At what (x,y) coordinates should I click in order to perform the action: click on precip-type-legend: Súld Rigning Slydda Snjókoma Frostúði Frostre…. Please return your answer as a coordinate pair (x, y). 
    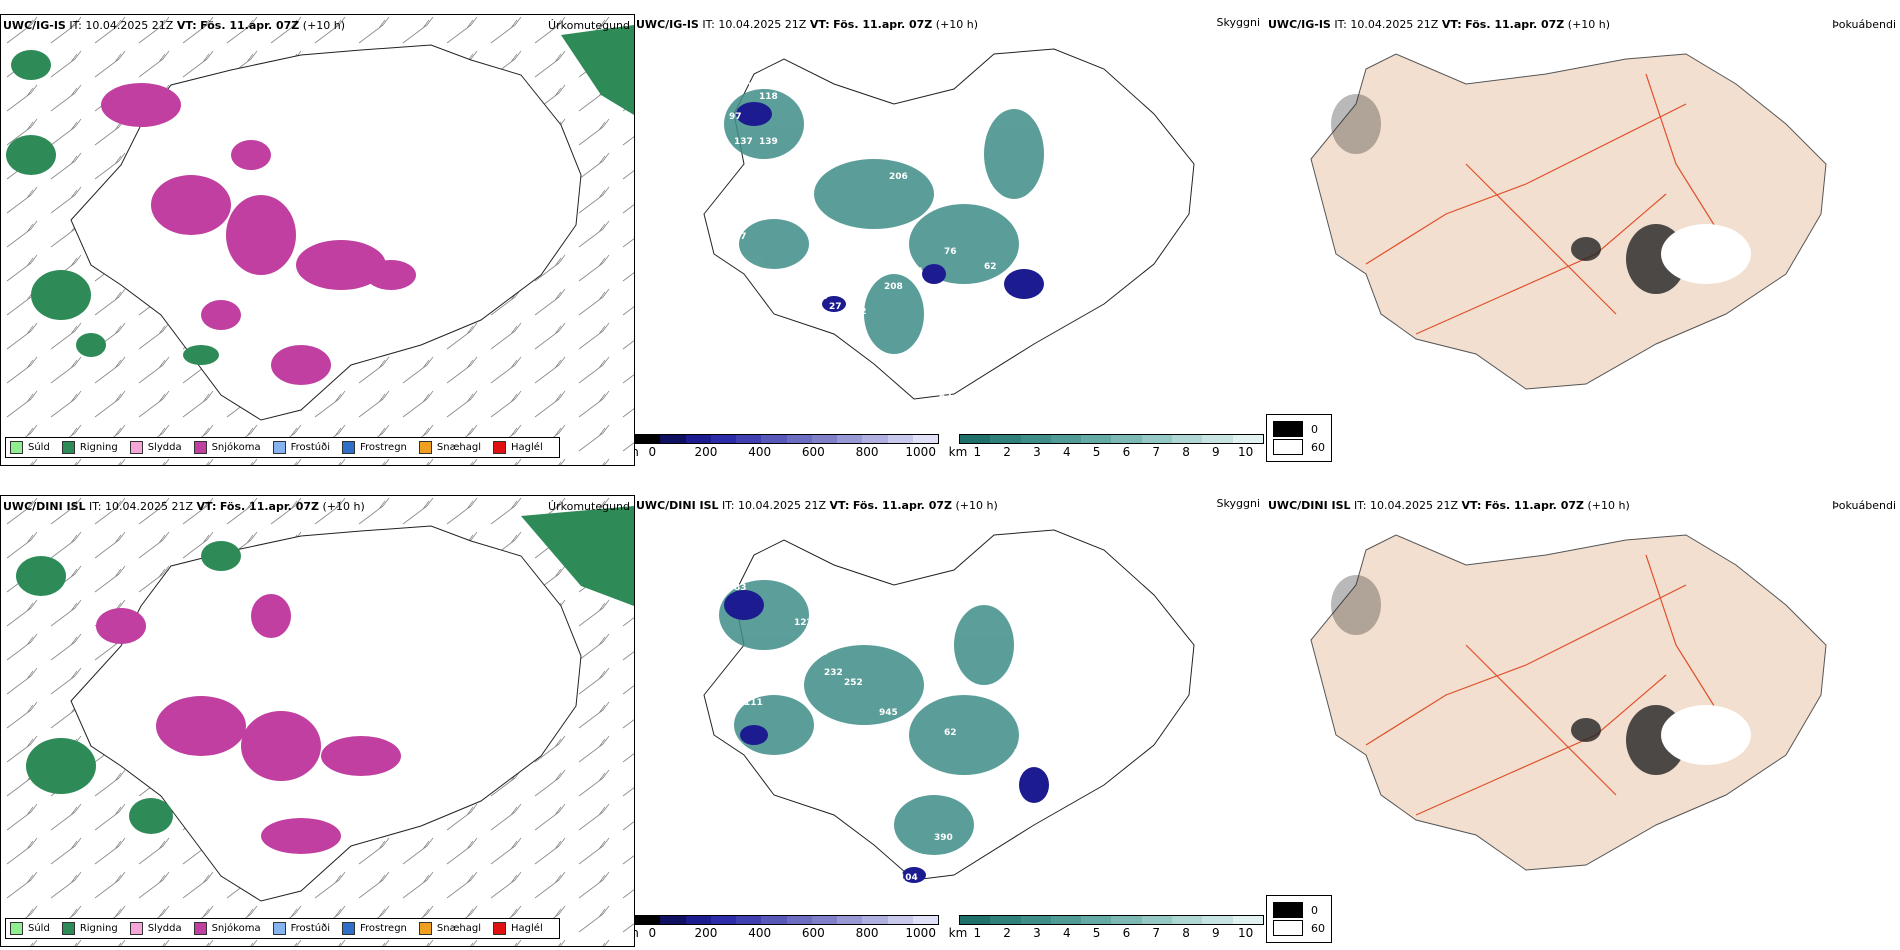
    Looking at the image, I should click on (282, 447).